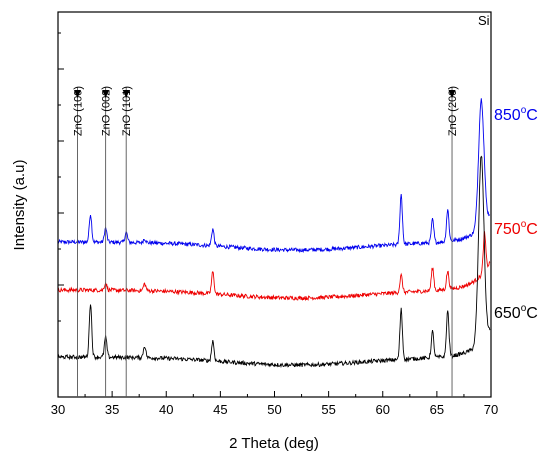 The height and width of the screenshot is (464, 550). What do you see at coordinates (453, 111) in the screenshot?
I see `reference-label: ZnO (200)` at bounding box center [453, 111].